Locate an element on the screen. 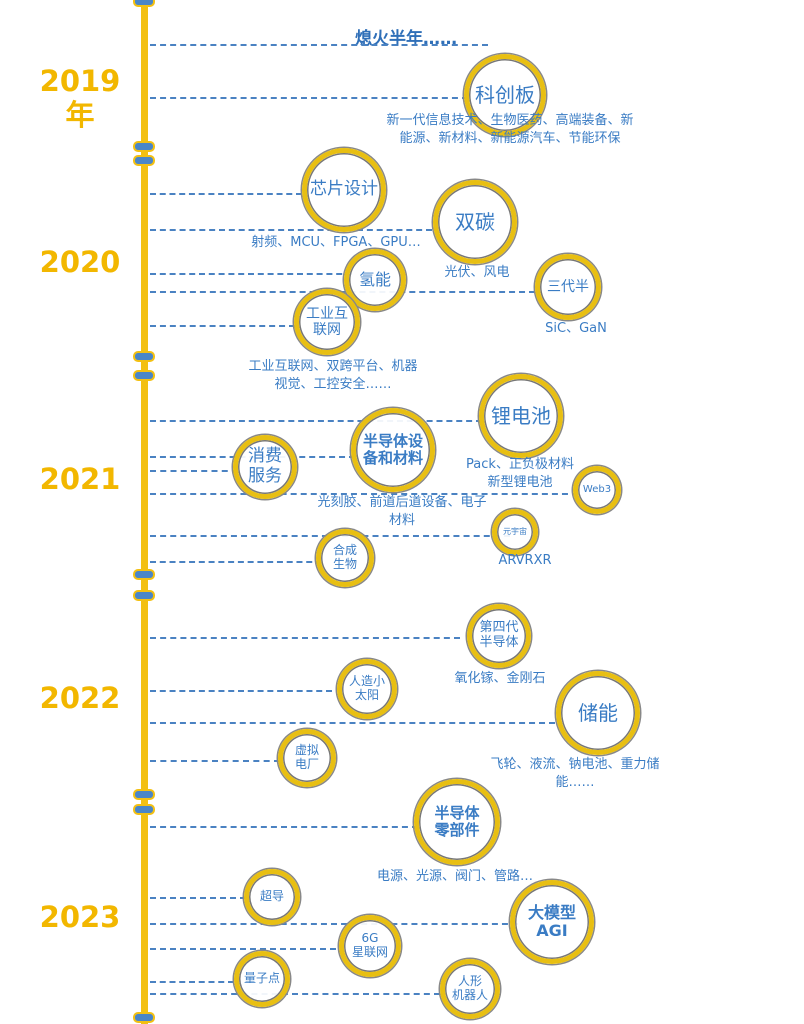  topic-label: 虚拟 电厂 is located at coordinates (306, 757).